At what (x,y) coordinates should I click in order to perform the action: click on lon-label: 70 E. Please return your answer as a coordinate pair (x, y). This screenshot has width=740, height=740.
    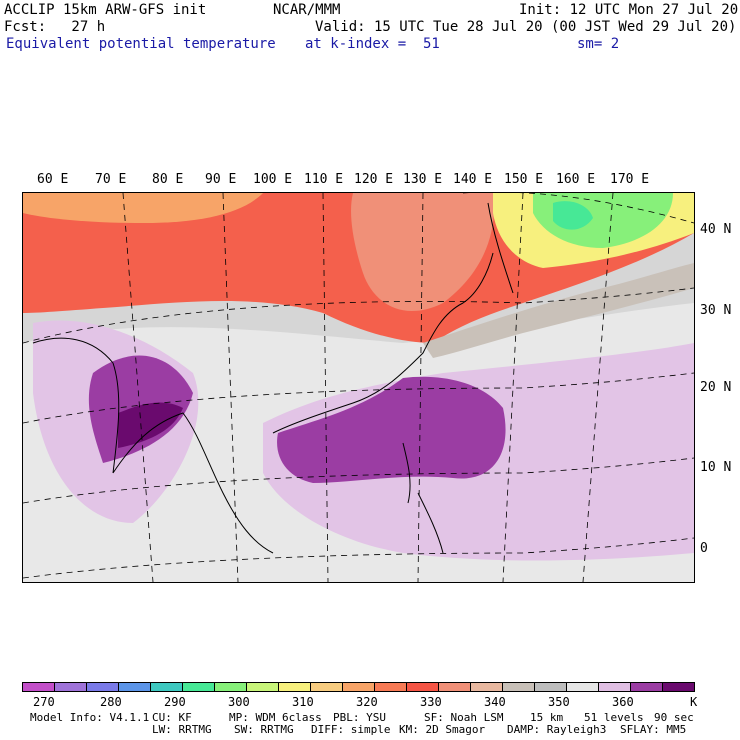
    Looking at the image, I should click on (111, 179).